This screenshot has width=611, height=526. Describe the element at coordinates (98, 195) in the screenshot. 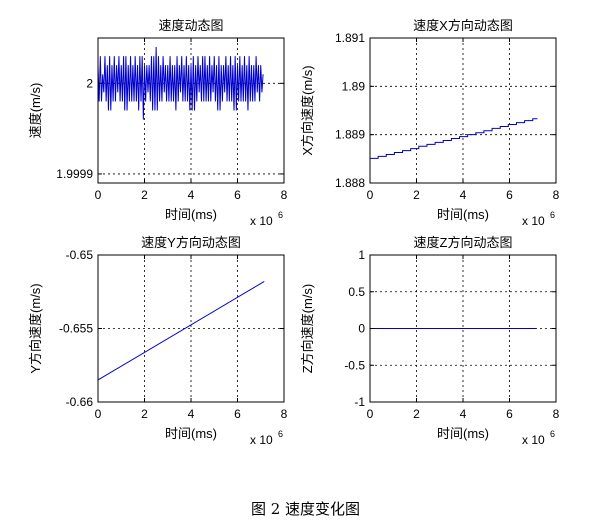

I see `speed-xtick-label-0: 0` at that location.